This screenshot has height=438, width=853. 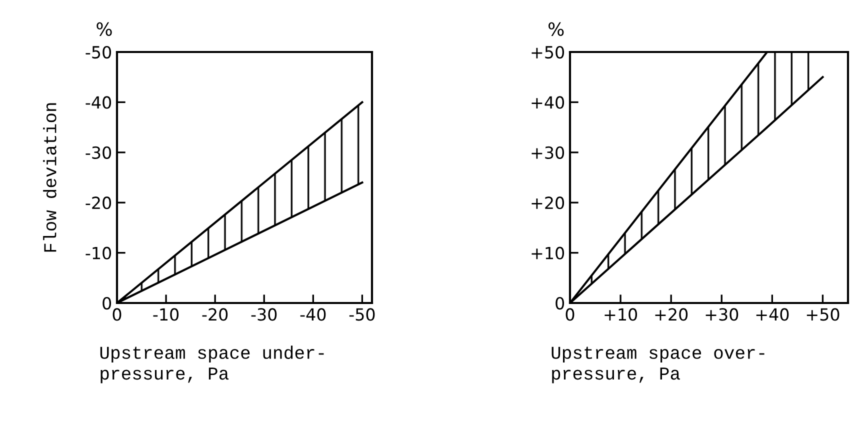 What do you see at coordinates (49, 177) in the screenshot?
I see `y-axis-title: Flow deviation` at bounding box center [49, 177].